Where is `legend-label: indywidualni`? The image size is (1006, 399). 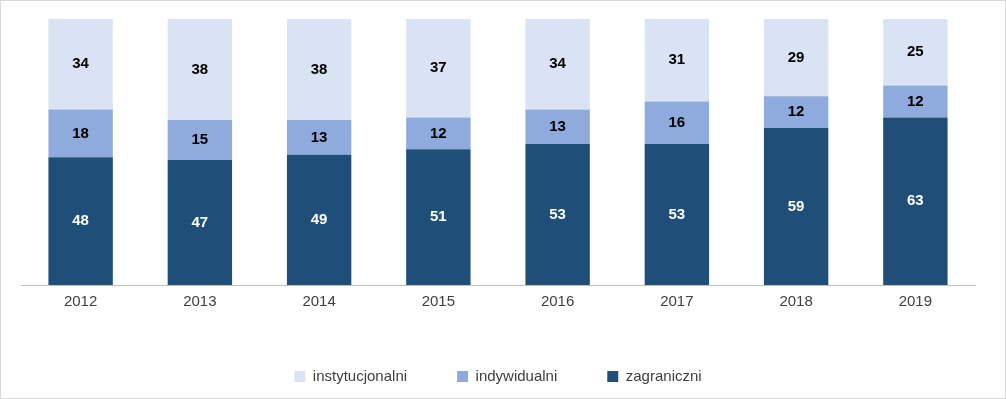
legend-label: indywidualni is located at coordinates (516, 375).